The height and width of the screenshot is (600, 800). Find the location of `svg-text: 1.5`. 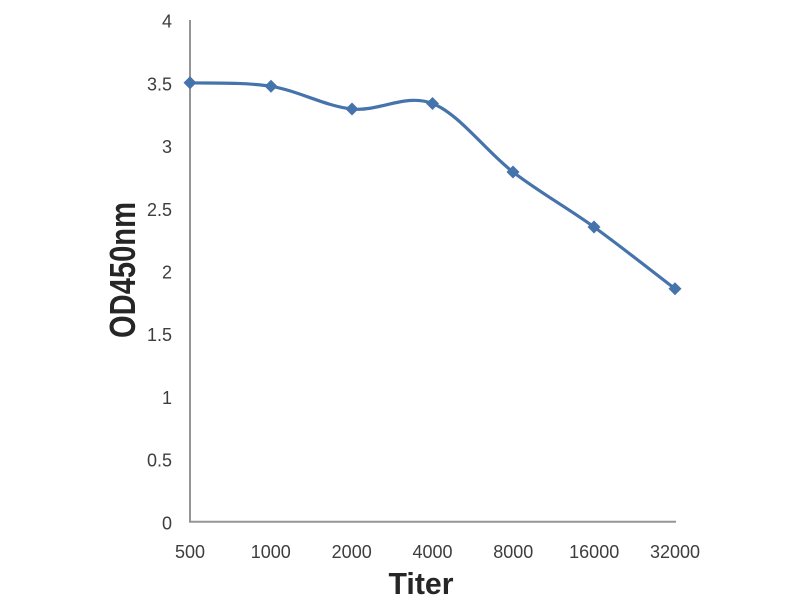

svg-text: 1.5 is located at coordinates (159, 335).